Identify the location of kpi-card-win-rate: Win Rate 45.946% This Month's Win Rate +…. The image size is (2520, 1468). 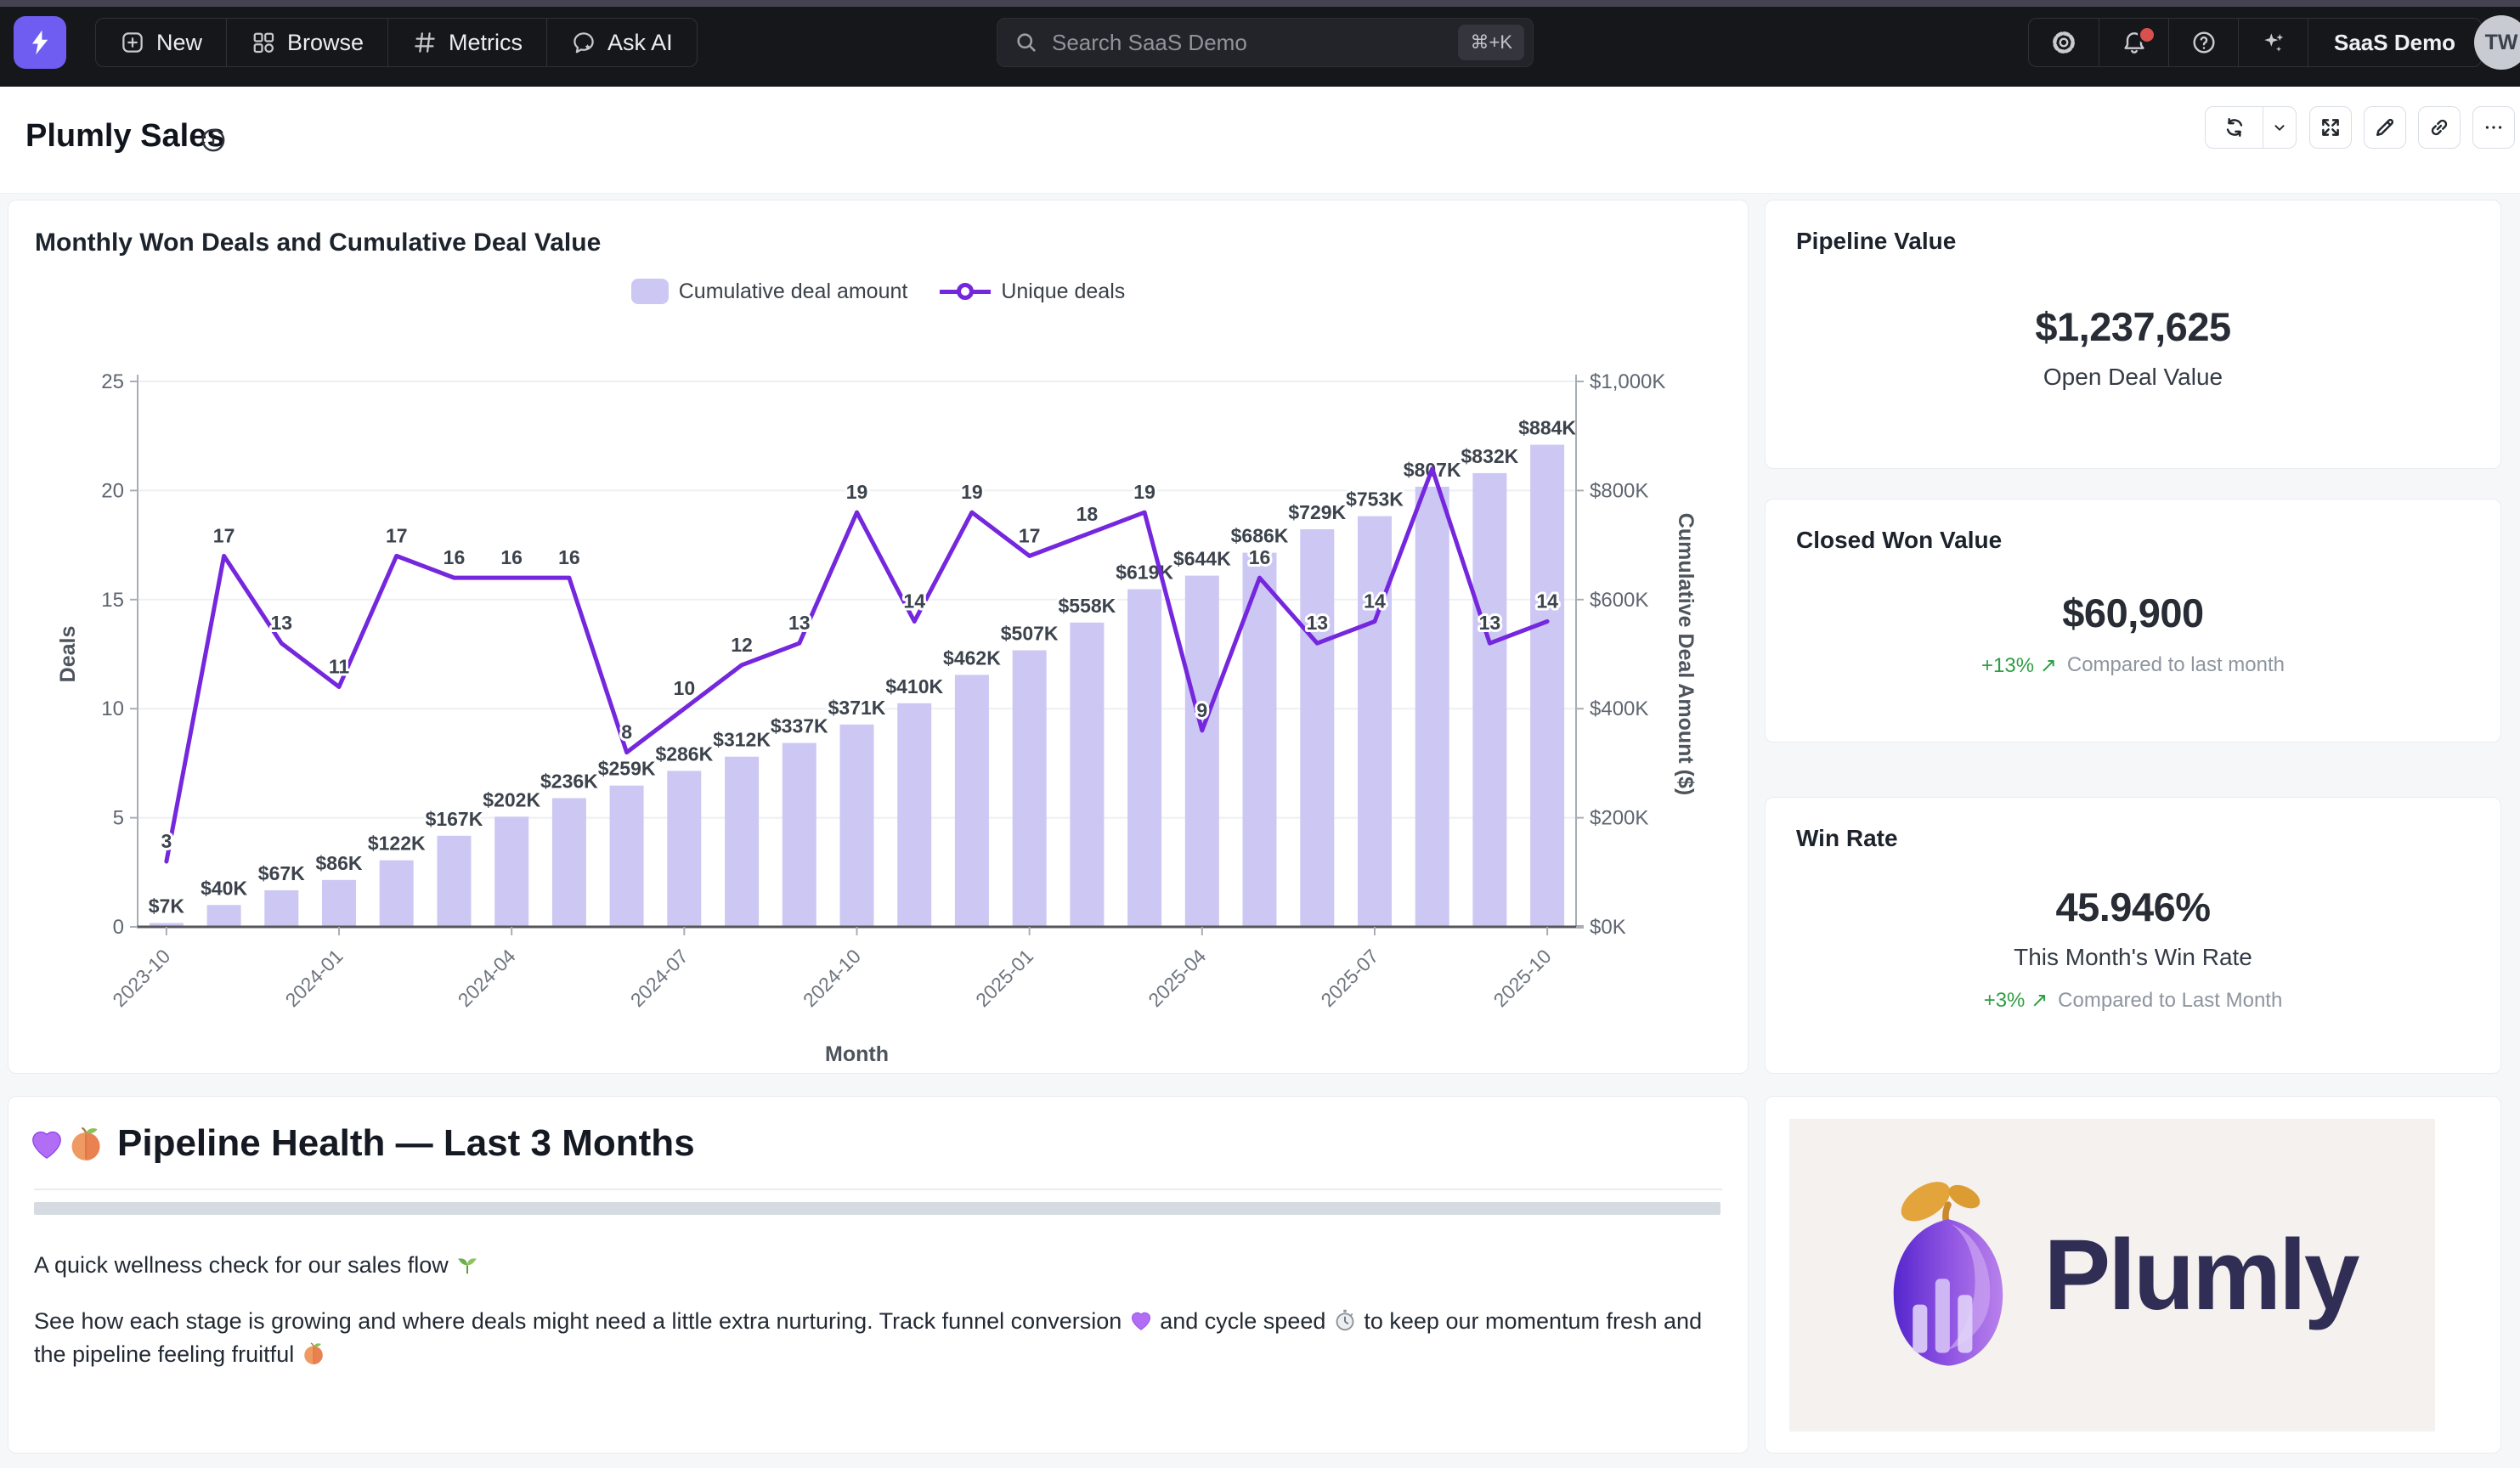
(2133, 936).